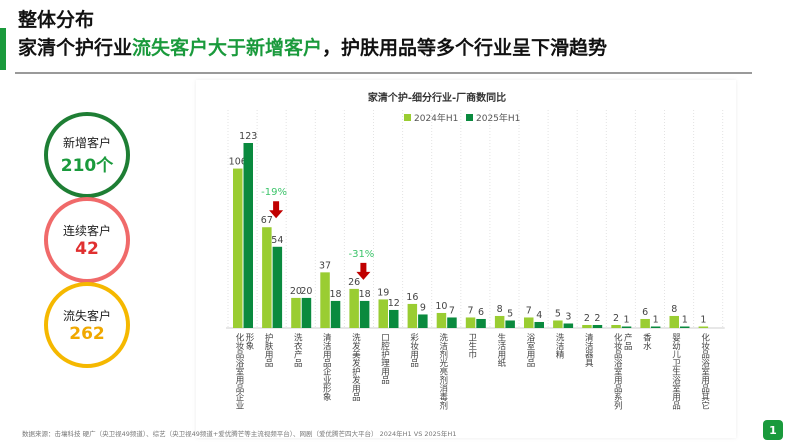 This screenshot has height=446, width=793. I want to click on change-percent: -19%, so click(274, 192).